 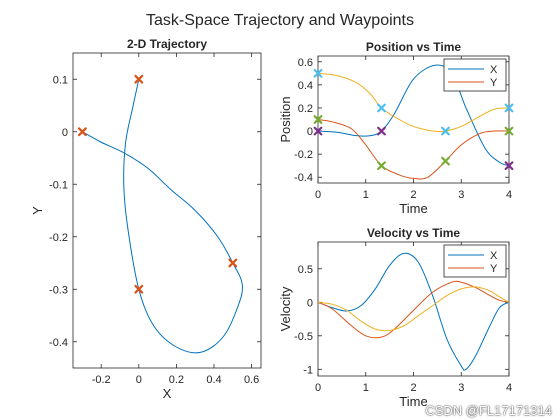 I want to click on y-tick-label: 0.1, so click(x=60, y=80).